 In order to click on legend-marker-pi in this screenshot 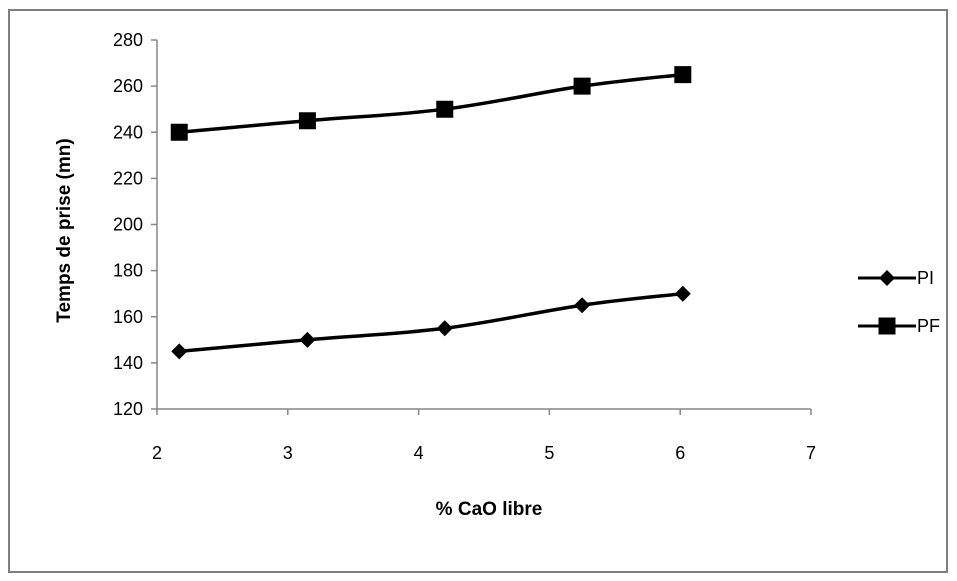, I will do `click(887, 278)`.